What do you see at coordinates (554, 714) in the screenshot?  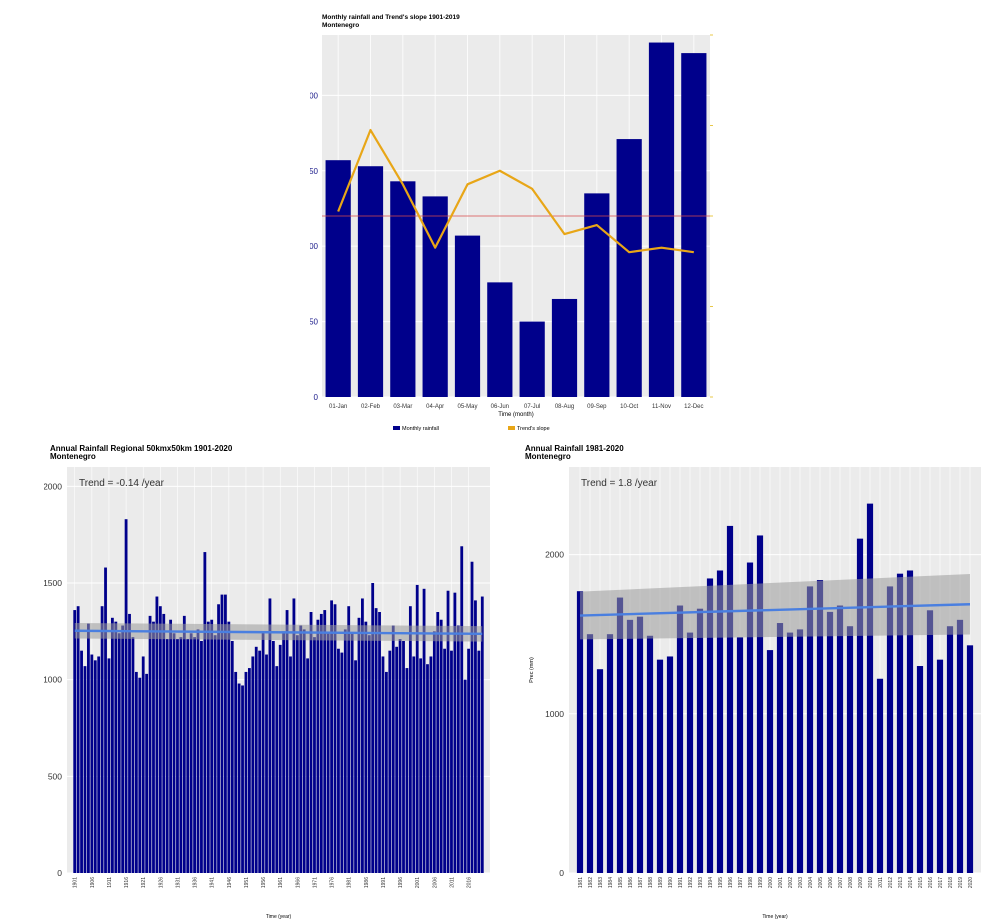 I see `y-tick-label: 1000` at bounding box center [554, 714].